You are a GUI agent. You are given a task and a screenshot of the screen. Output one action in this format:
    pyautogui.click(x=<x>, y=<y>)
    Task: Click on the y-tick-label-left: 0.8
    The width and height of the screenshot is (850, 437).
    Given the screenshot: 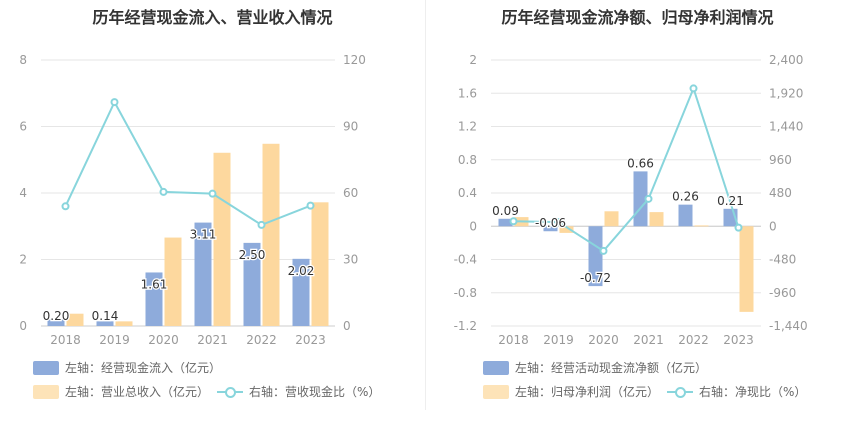 What is the action you would take?
    pyautogui.click(x=467, y=160)
    